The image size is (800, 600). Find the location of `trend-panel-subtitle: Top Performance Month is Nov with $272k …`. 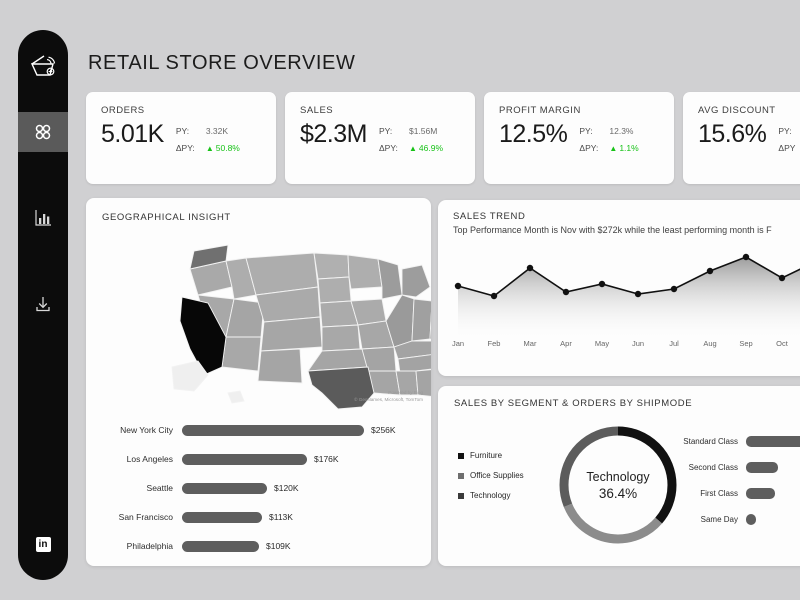

trend-panel-subtitle: Top Performance Month is Nov with $272k … is located at coordinates (612, 230).